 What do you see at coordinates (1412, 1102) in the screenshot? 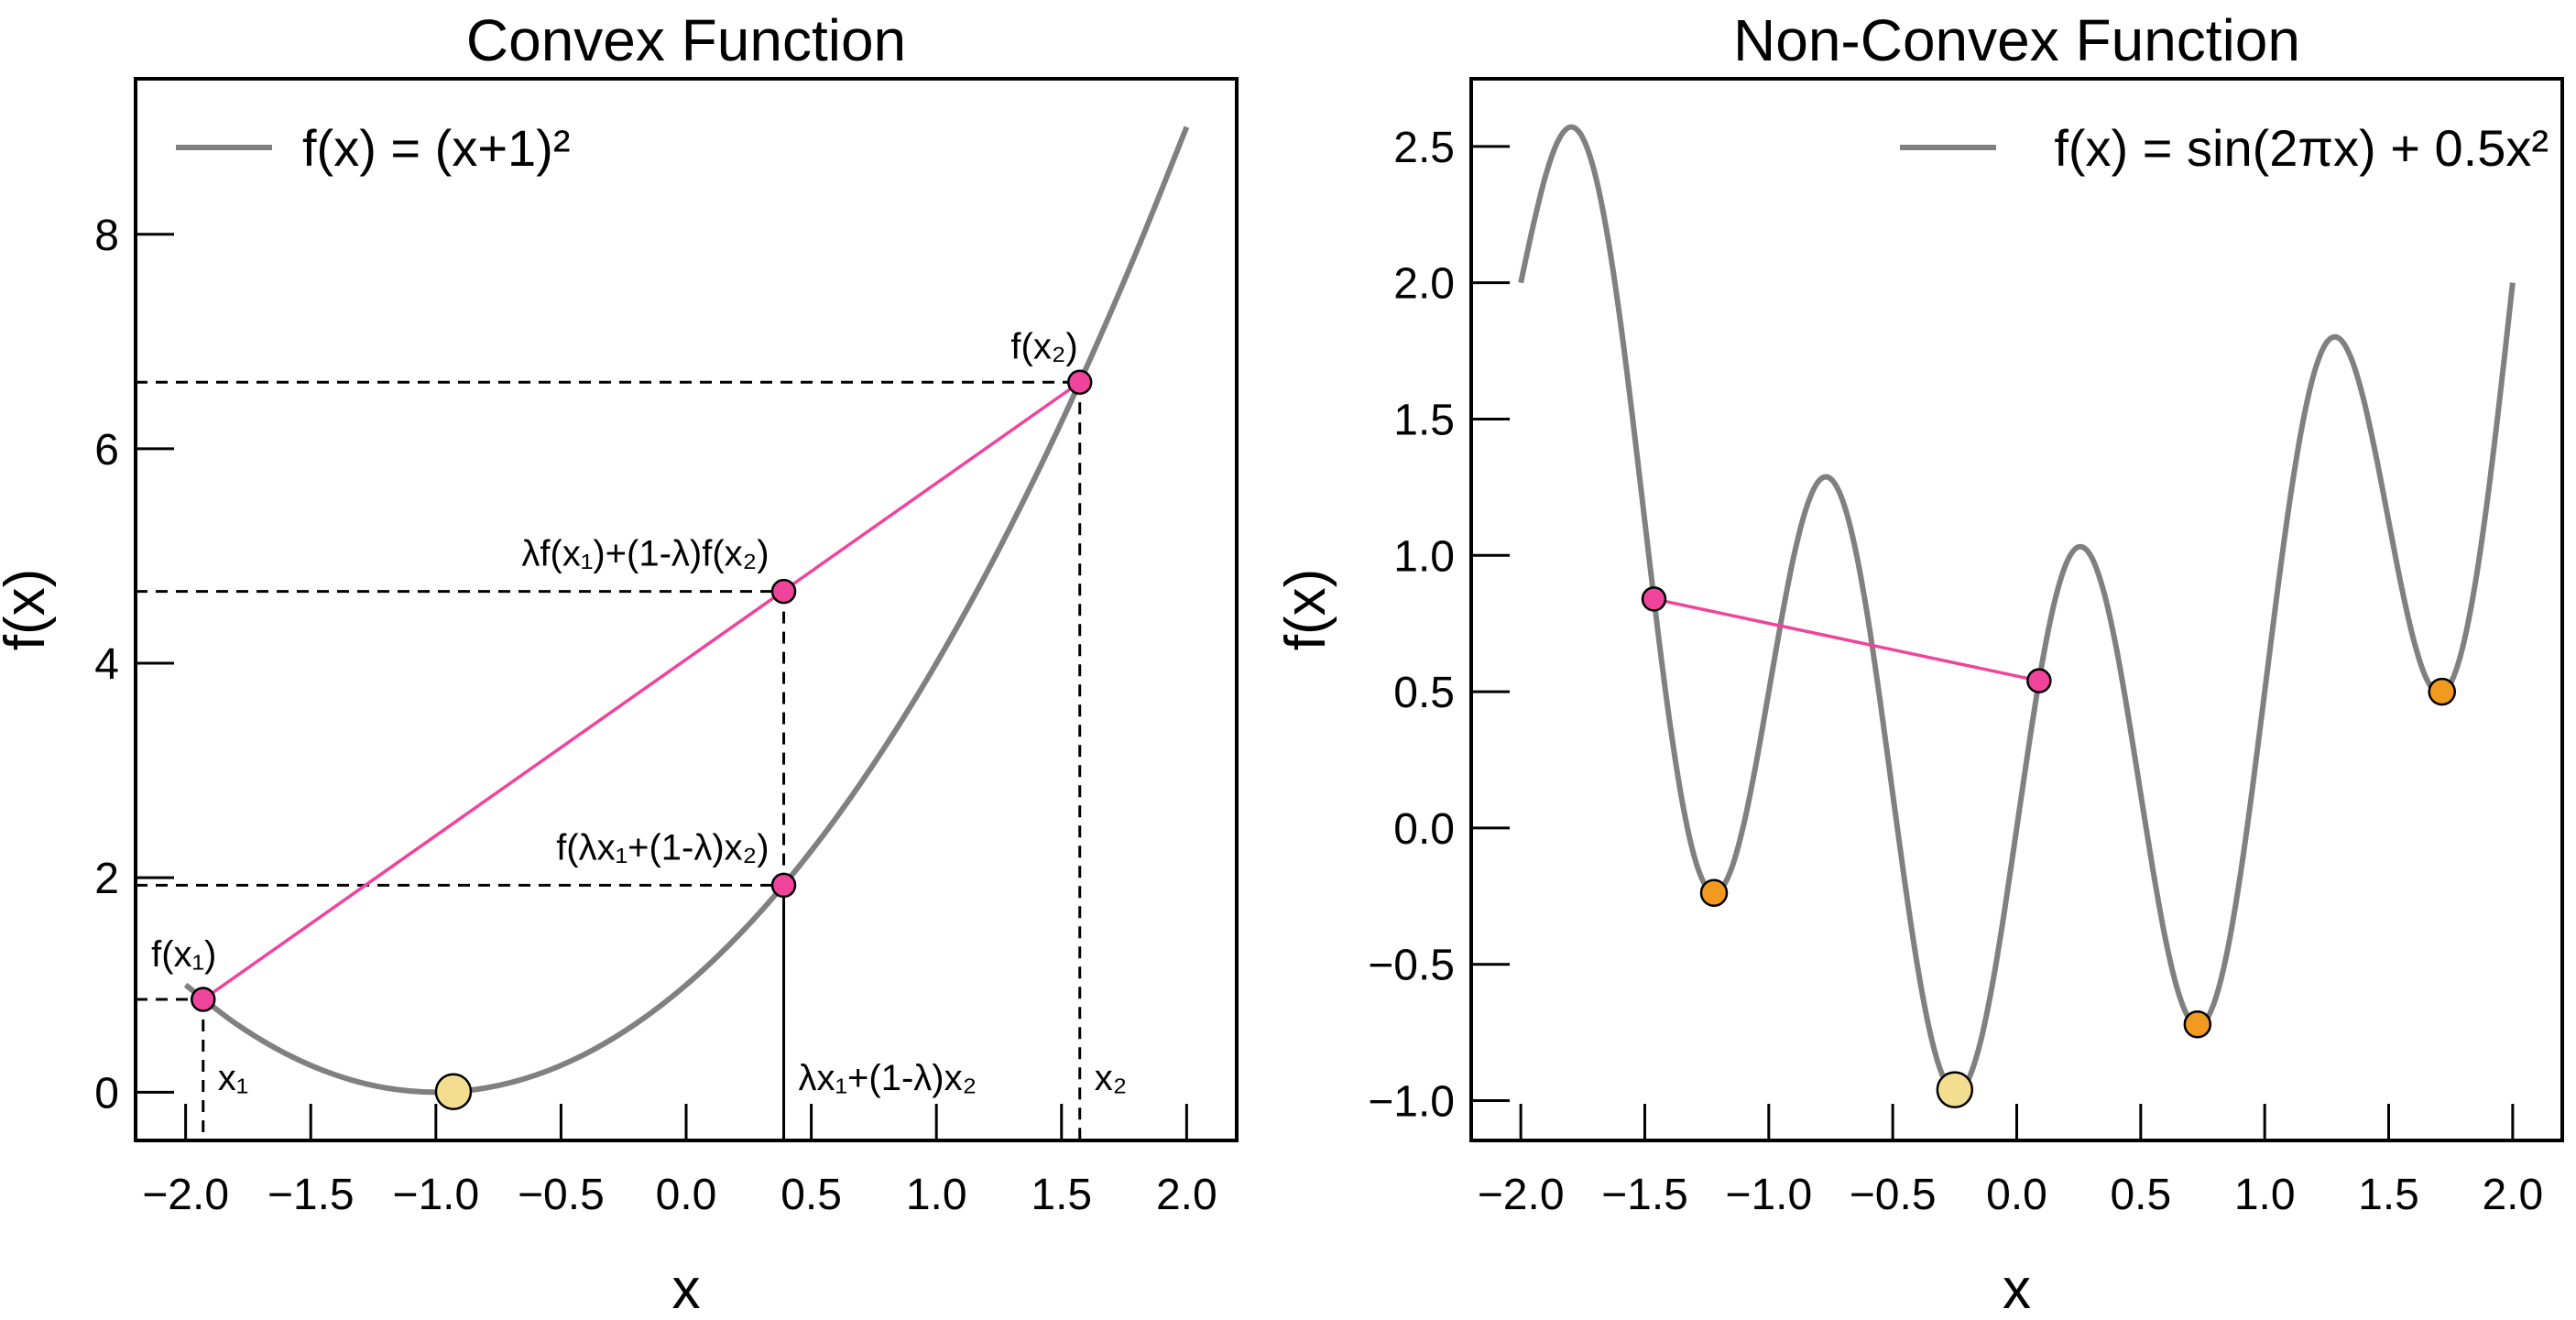
I see `y-tick-label: −1.0` at bounding box center [1412, 1102].